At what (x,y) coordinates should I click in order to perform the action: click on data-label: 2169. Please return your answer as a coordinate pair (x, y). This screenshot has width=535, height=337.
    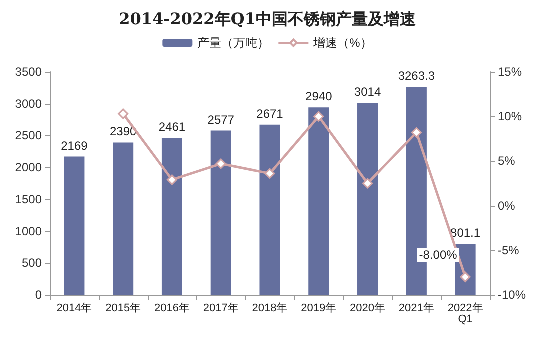
    Looking at the image, I should click on (74, 145).